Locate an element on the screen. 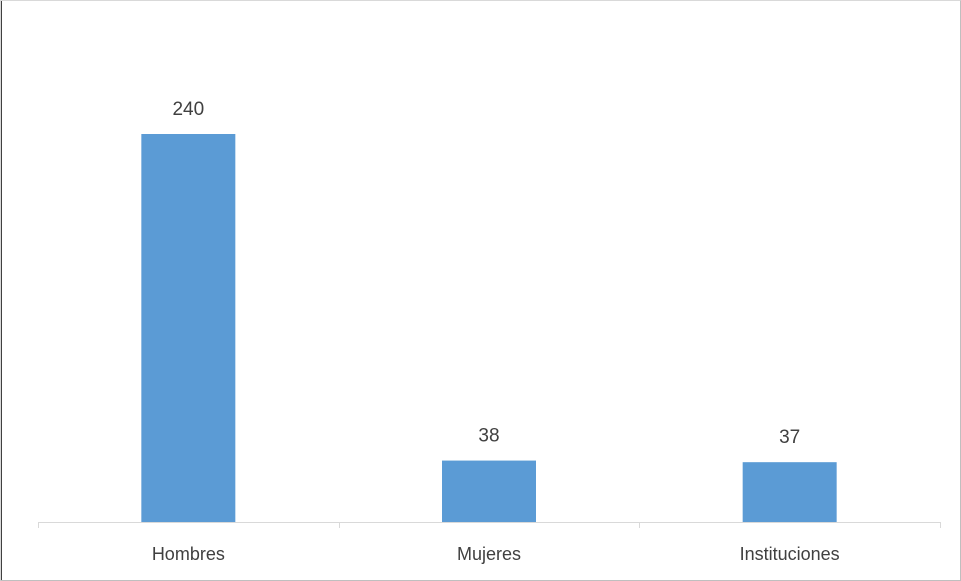  bar-mujeres is located at coordinates (489, 491).